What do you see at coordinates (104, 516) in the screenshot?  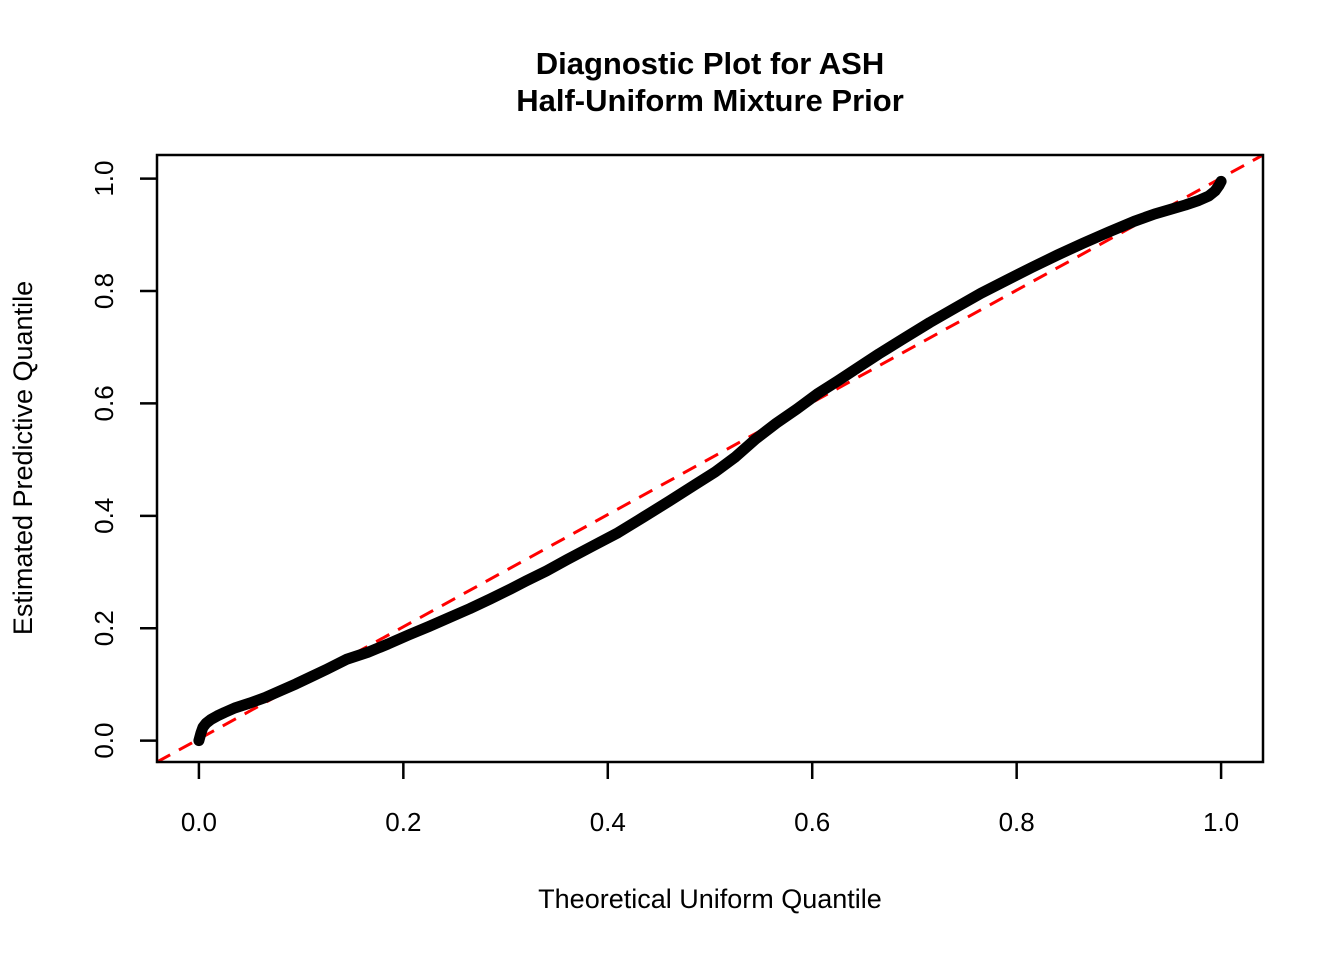 I see `y-tick-label: 0.4` at bounding box center [104, 516].